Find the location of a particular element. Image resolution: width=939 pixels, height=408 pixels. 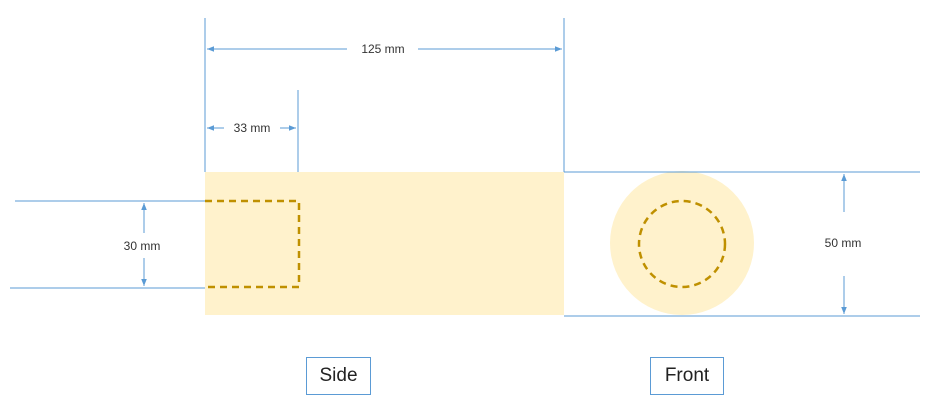

hole-depth-label: 33 mm is located at coordinates (252, 128).